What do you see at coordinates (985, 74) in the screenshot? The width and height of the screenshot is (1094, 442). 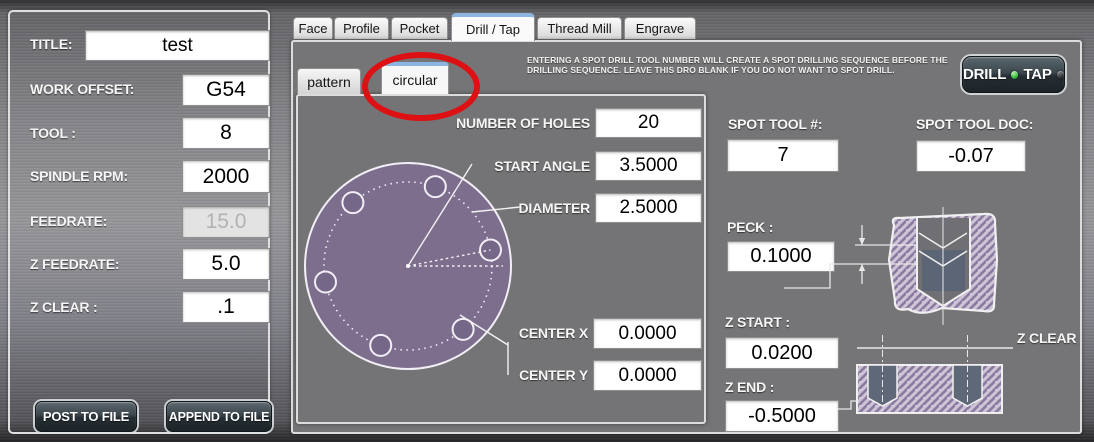 I see `drill-mode-label: DRILL` at bounding box center [985, 74].